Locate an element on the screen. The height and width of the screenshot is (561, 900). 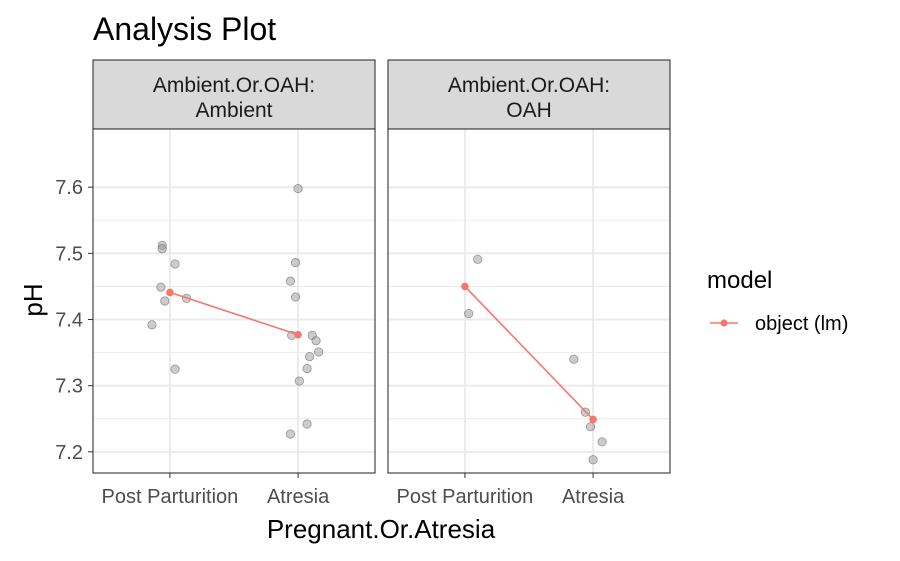
y-tick-label: 7.4 is located at coordinates (69, 321).